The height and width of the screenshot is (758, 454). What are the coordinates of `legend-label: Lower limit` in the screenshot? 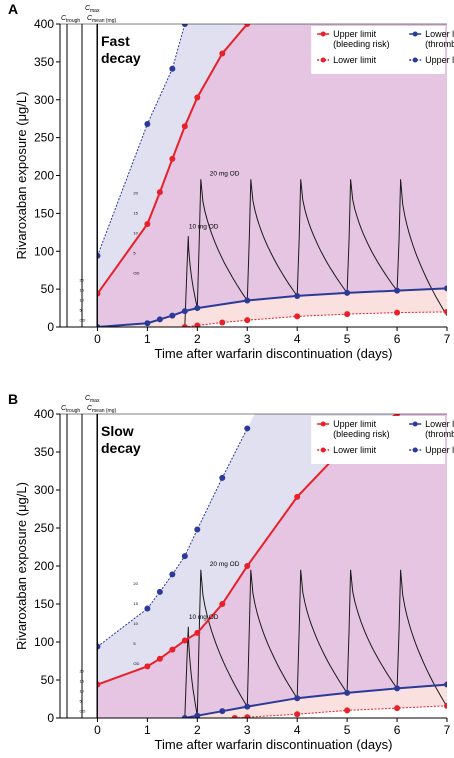 It's located at (355, 60).